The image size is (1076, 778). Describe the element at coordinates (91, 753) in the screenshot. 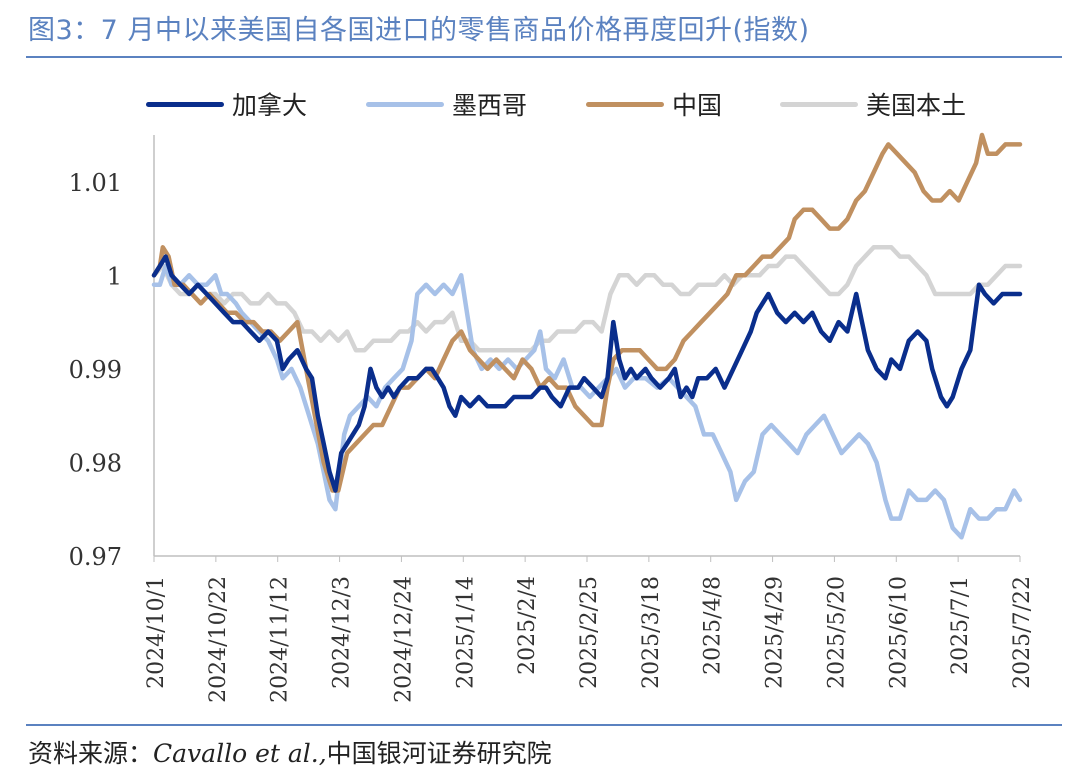

I see `source-prefix: 资料来源：` at that location.